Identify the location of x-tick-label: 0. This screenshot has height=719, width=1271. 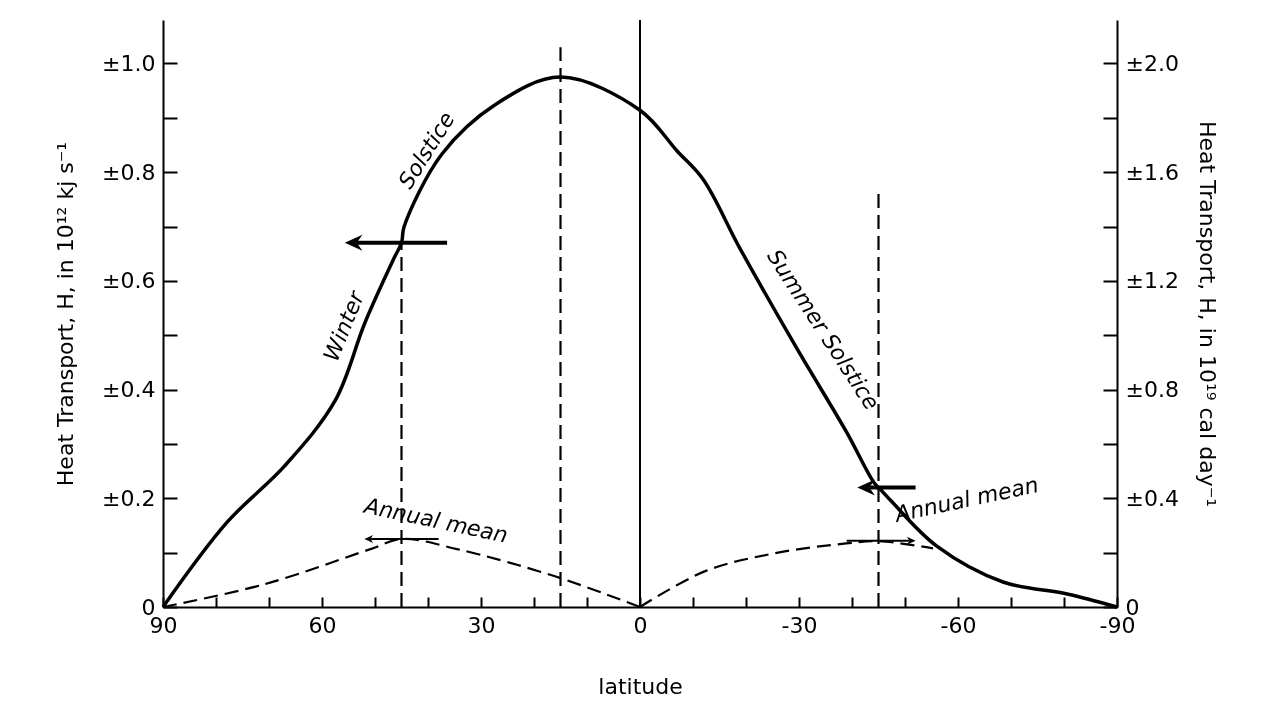
(640, 625).